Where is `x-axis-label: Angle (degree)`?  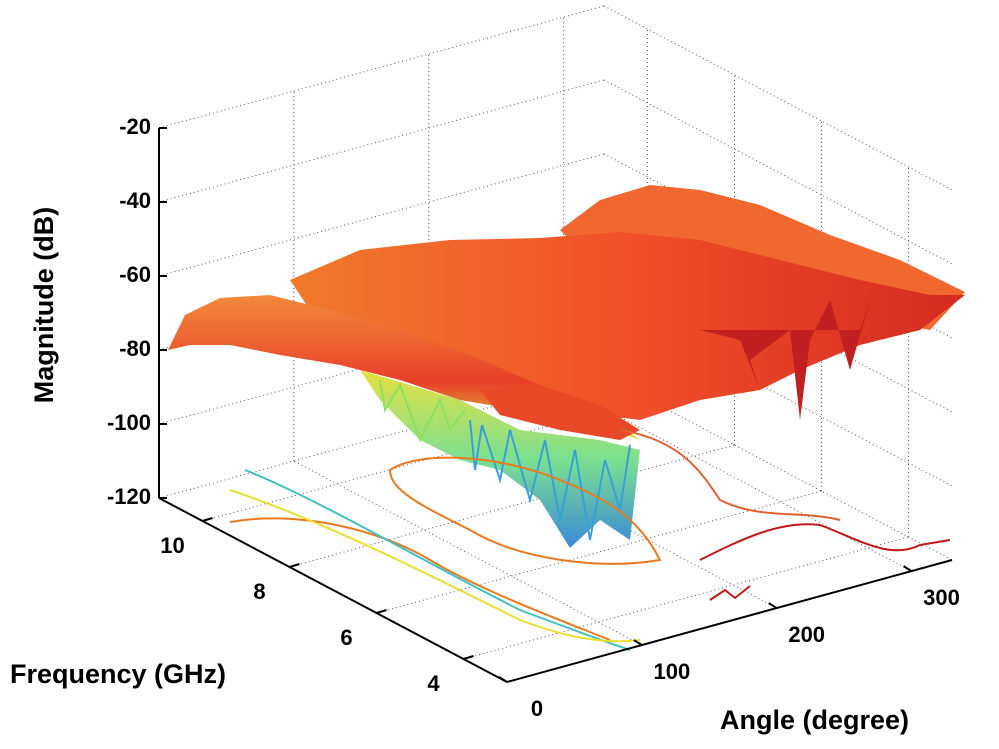 x-axis-label: Angle (degree) is located at coordinates (814, 720).